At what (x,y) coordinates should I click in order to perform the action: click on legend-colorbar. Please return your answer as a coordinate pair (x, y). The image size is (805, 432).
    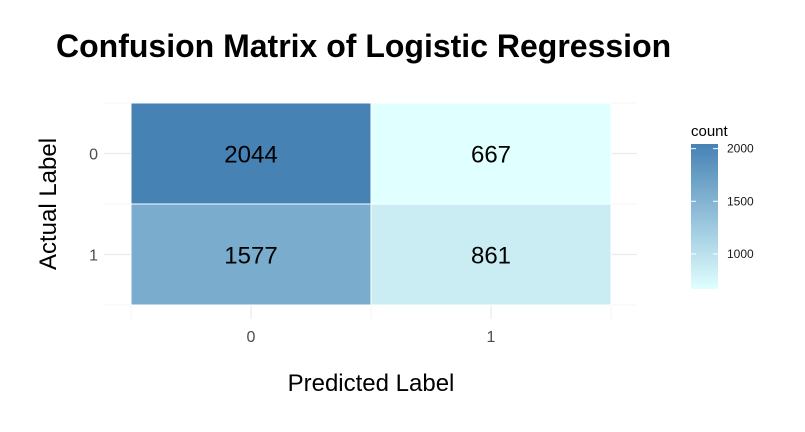
    Looking at the image, I should click on (704, 216).